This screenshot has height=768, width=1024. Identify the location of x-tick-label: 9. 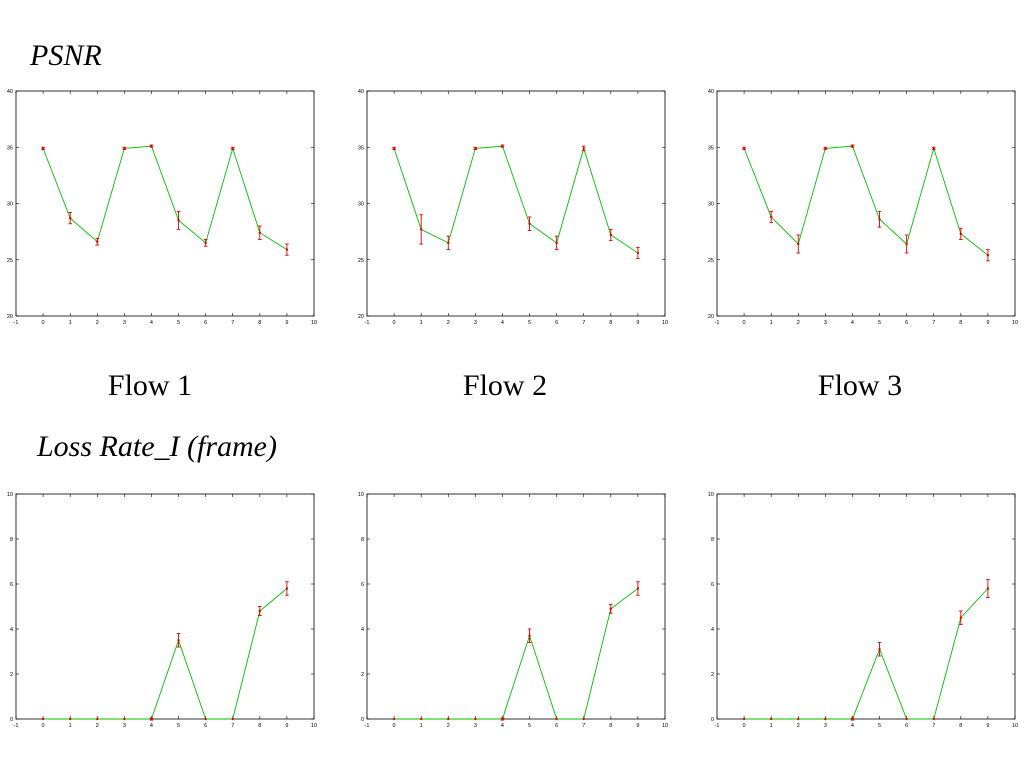
(987, 726).